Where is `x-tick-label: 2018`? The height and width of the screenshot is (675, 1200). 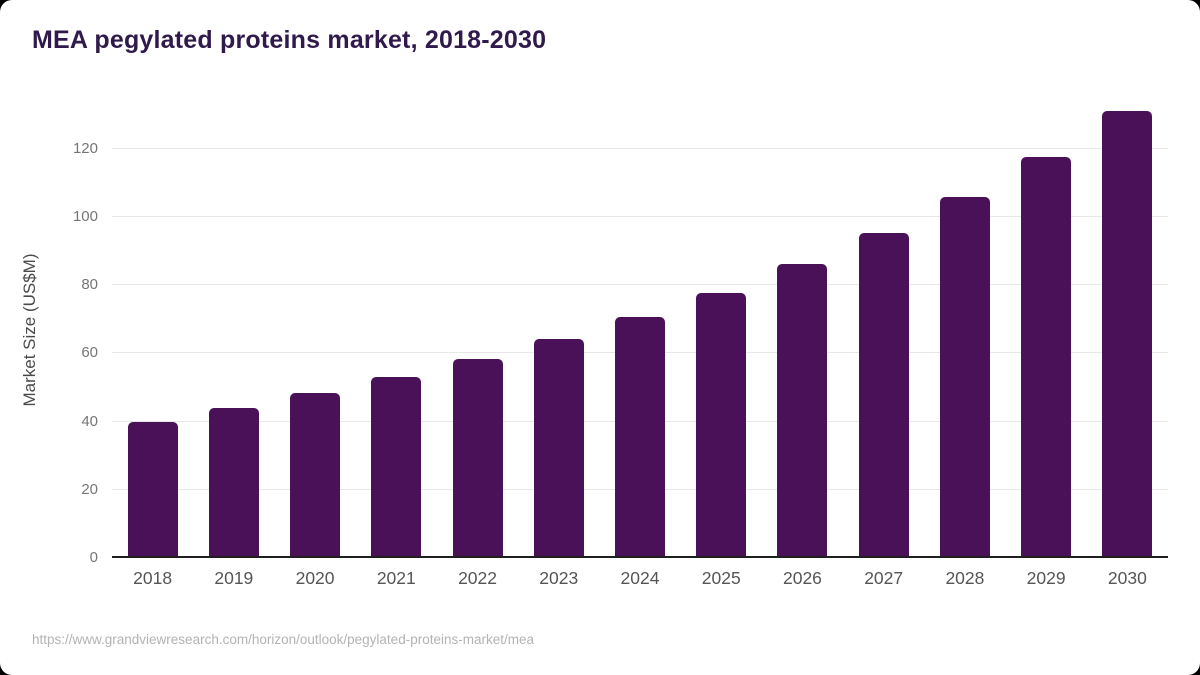
x-tick-label: 2018 is located at coordinates (153, 578).